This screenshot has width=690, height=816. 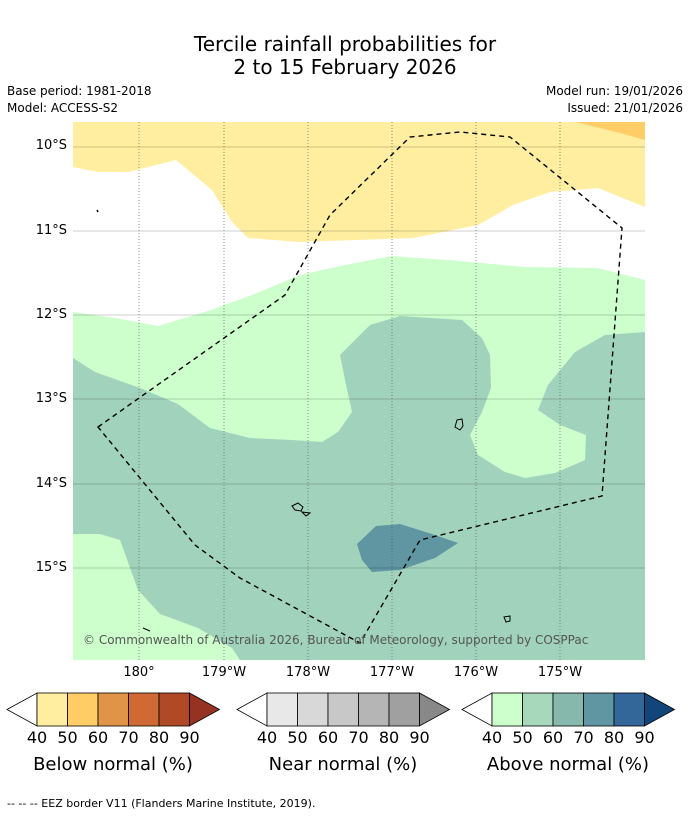 I want to click on colorbar-below-normal, so click(x=113, y=709).